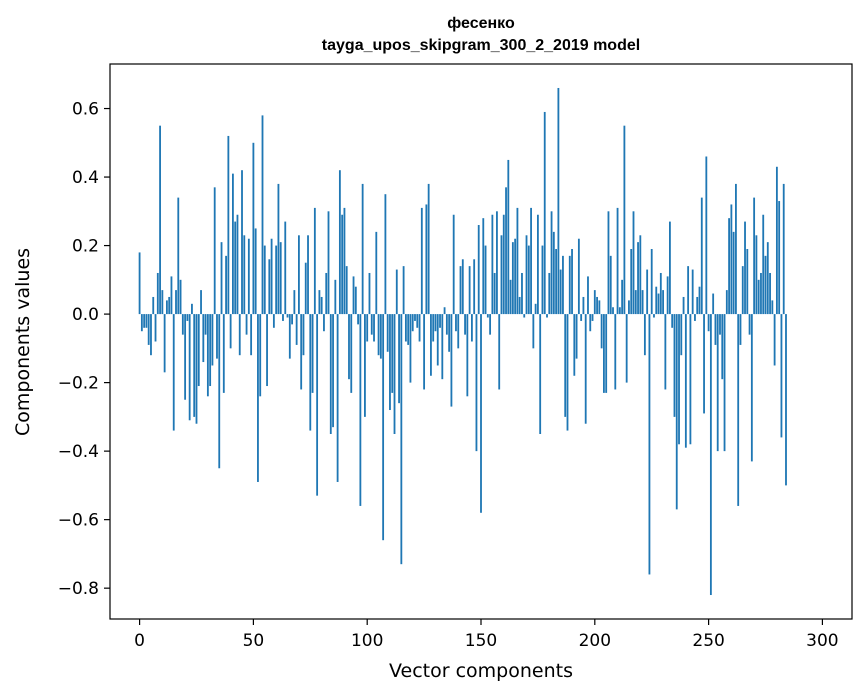 The image size is (867, 696). Describe the element at coordinates (139, 641) in the screenshot. I see `x-tick-label: 0` at that location.